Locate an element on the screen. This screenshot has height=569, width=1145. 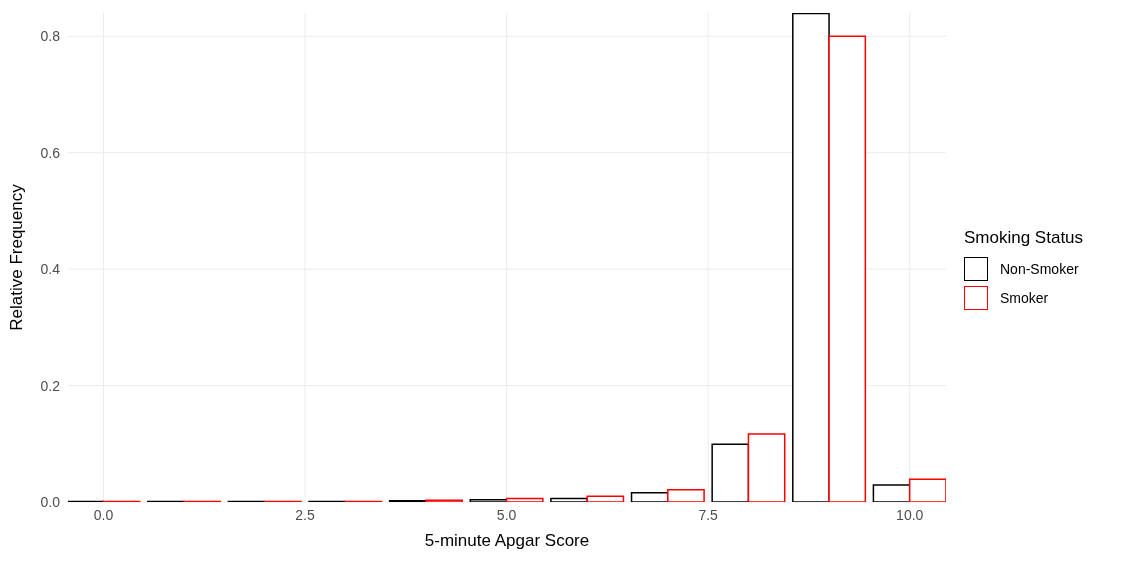
y-tick-label: 0.6 is located at coordinates (50, 152).